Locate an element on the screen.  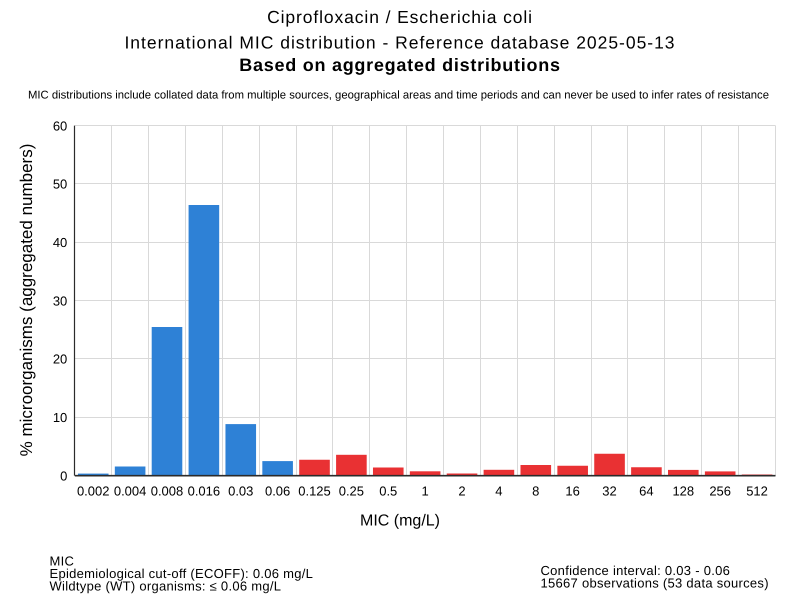
svg-text: 256 is located at coordinates (720, 491).